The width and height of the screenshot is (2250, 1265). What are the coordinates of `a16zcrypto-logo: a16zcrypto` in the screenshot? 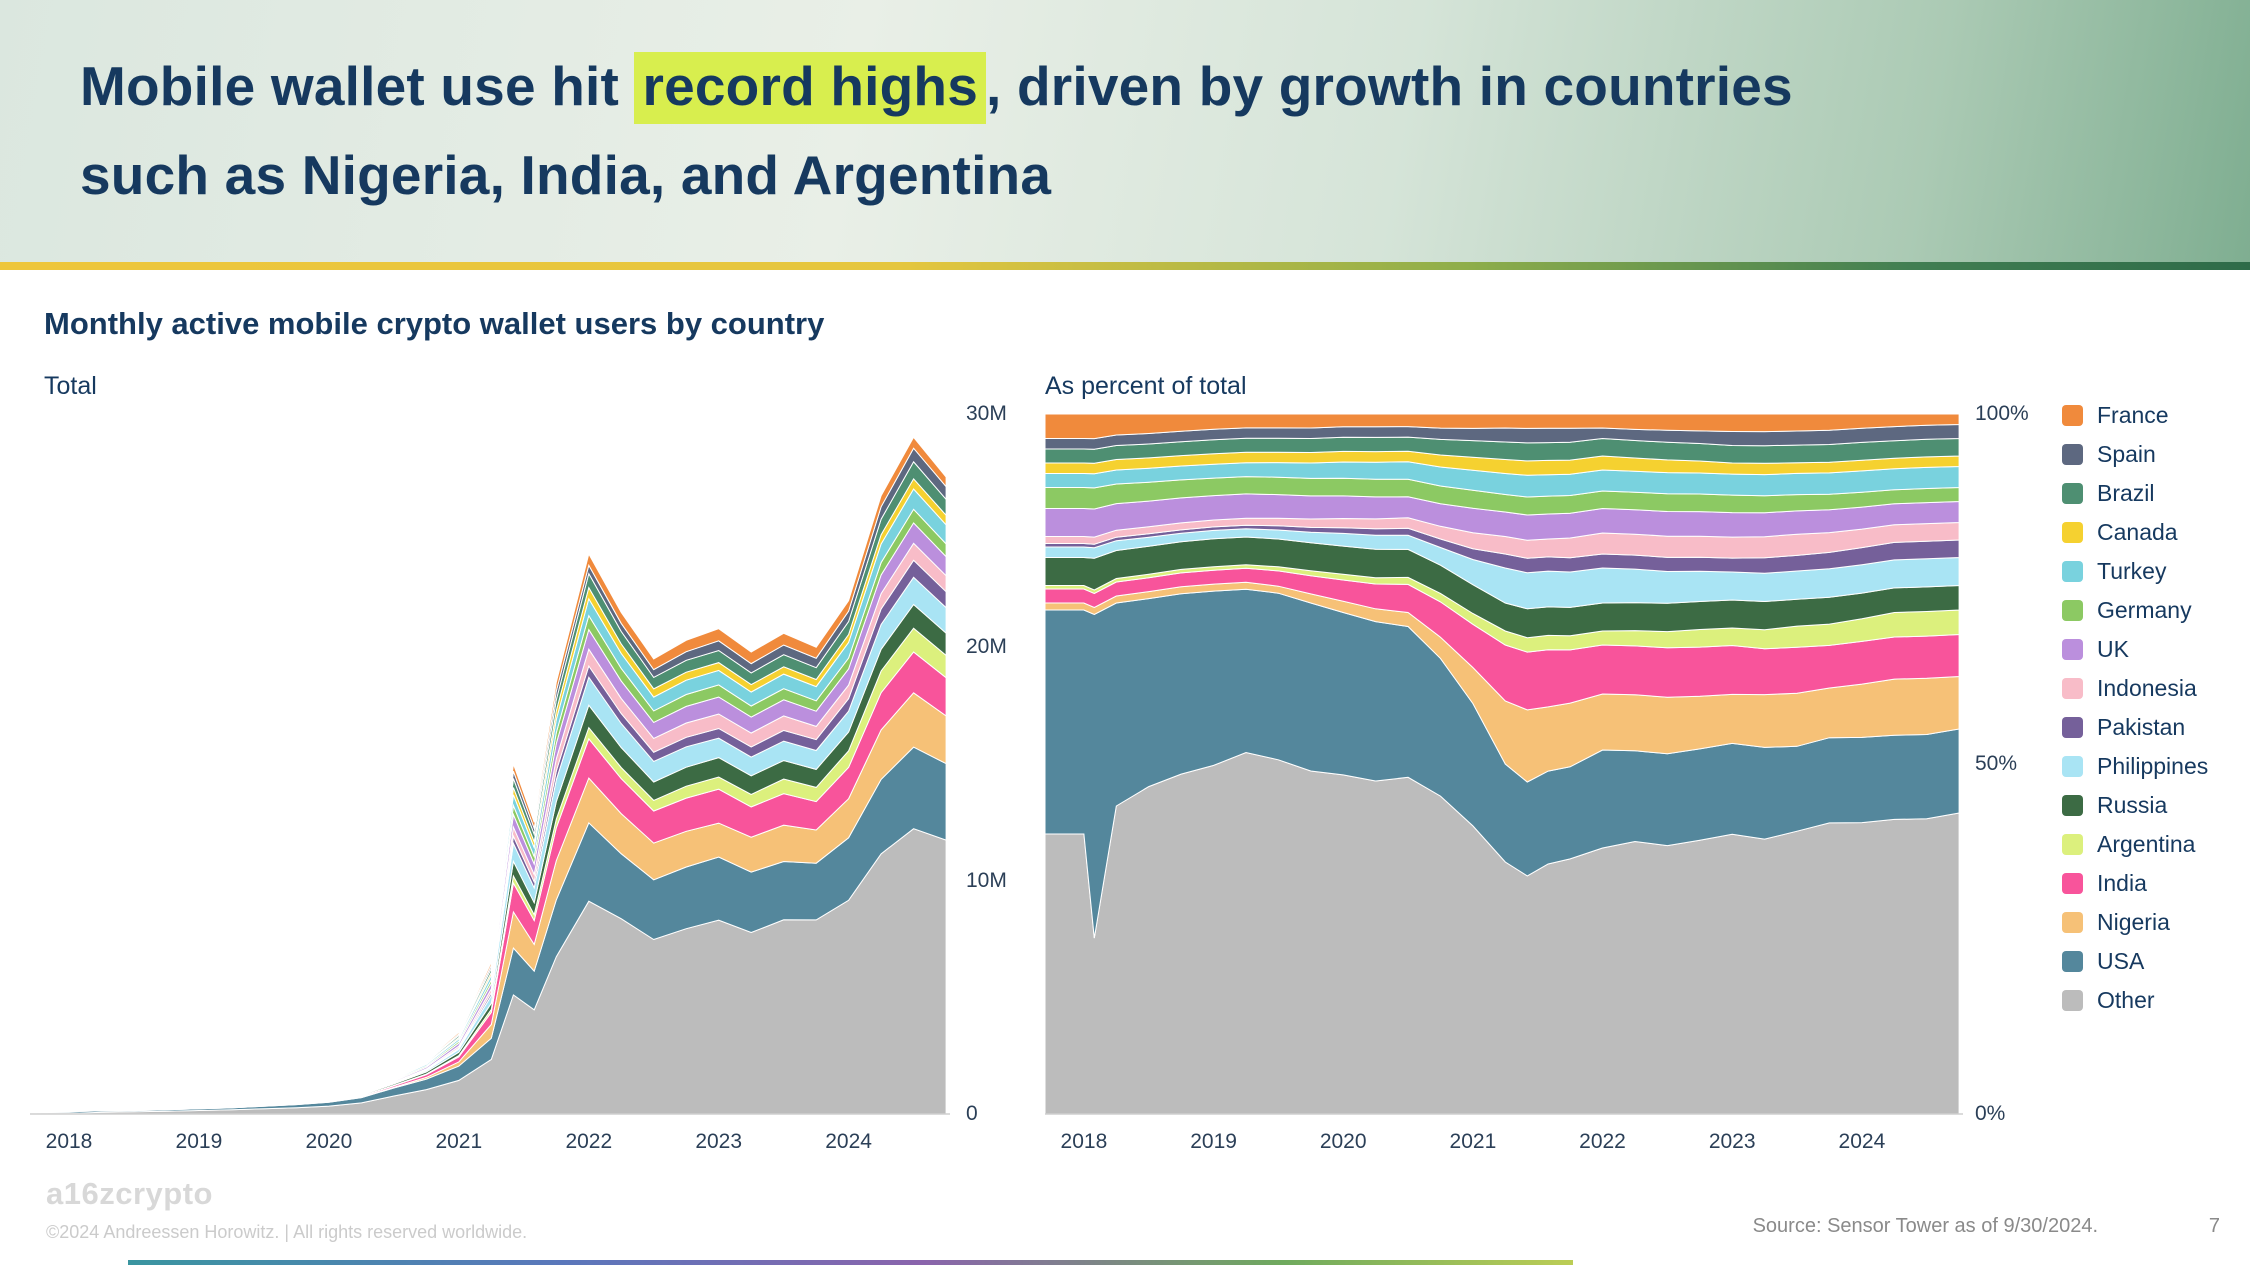 It's located at (129, 1193).